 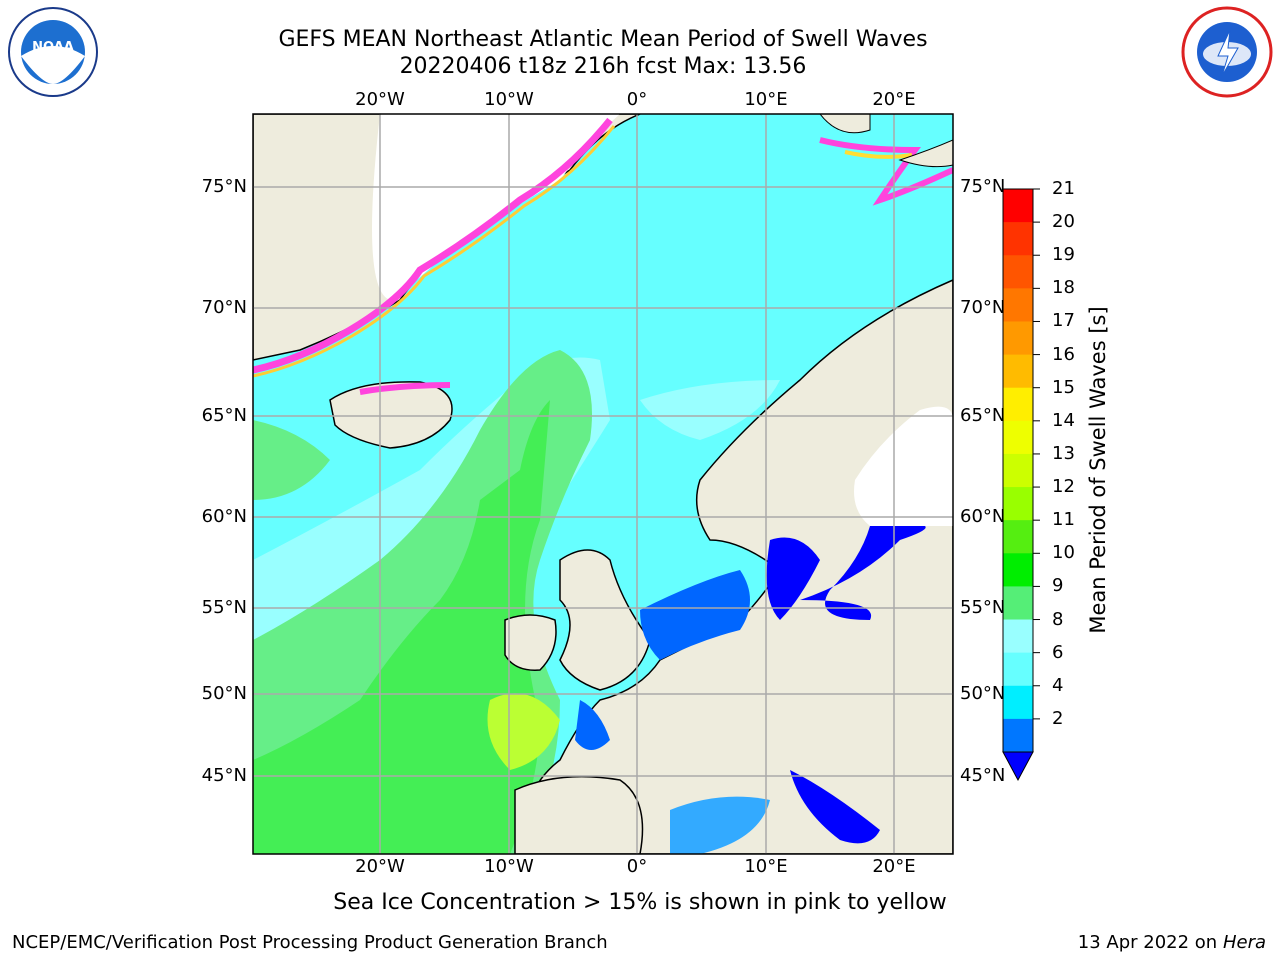 What do you see at coordinates (983, 307) in the screenshot?
I see `lat-label-right-70n: 70°N` at bounding box center [983, 307].